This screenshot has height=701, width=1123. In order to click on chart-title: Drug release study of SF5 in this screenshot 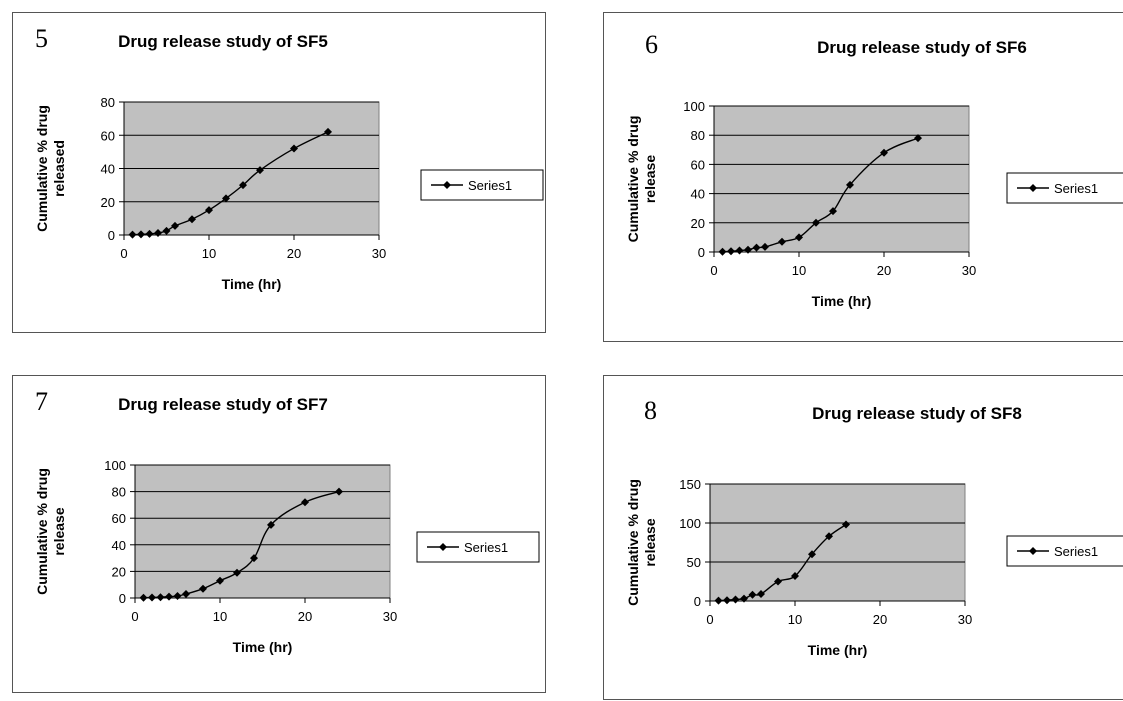, I will do `click(223, 41)`.